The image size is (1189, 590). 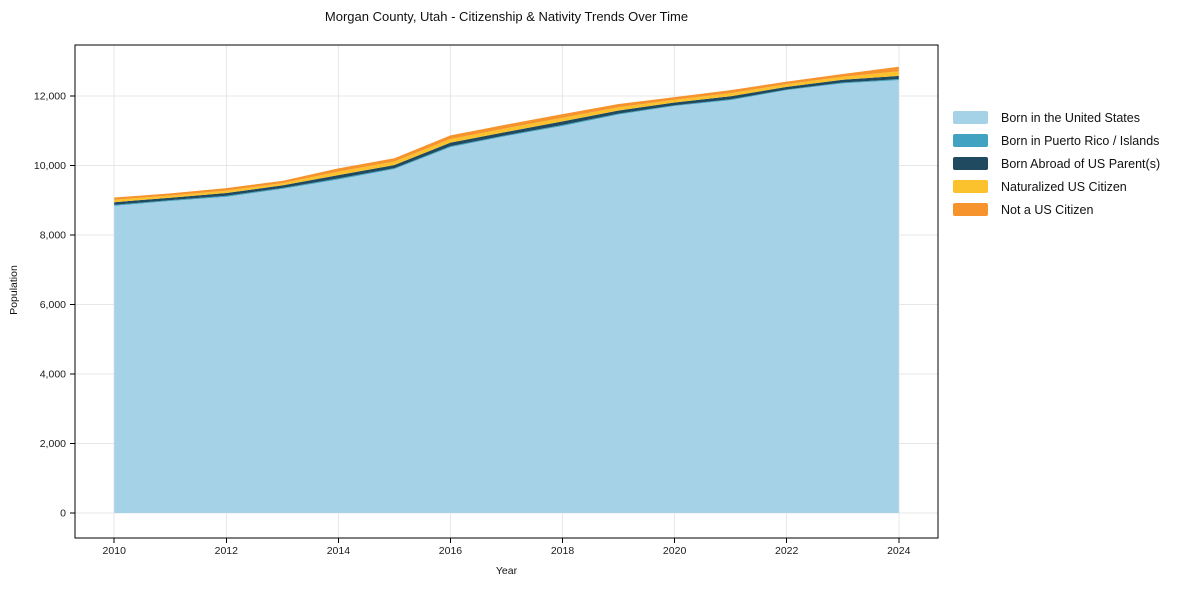 I want to click on legend-swatch-naturalized-us-citizen, so click(x=970, y=186).